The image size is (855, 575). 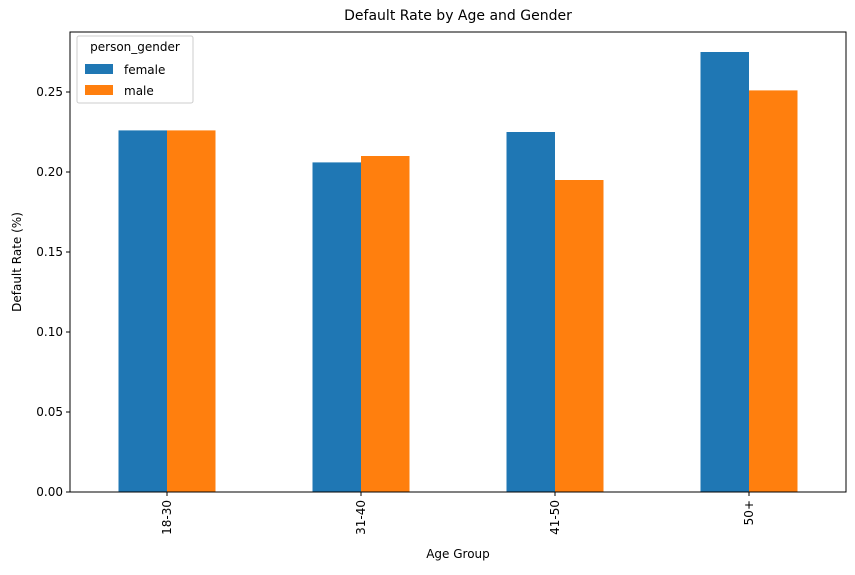 What do you see at coordinates (139, 91) in the screenshot?
I see `legend-label-male: male` at bounding box center [139, 91].